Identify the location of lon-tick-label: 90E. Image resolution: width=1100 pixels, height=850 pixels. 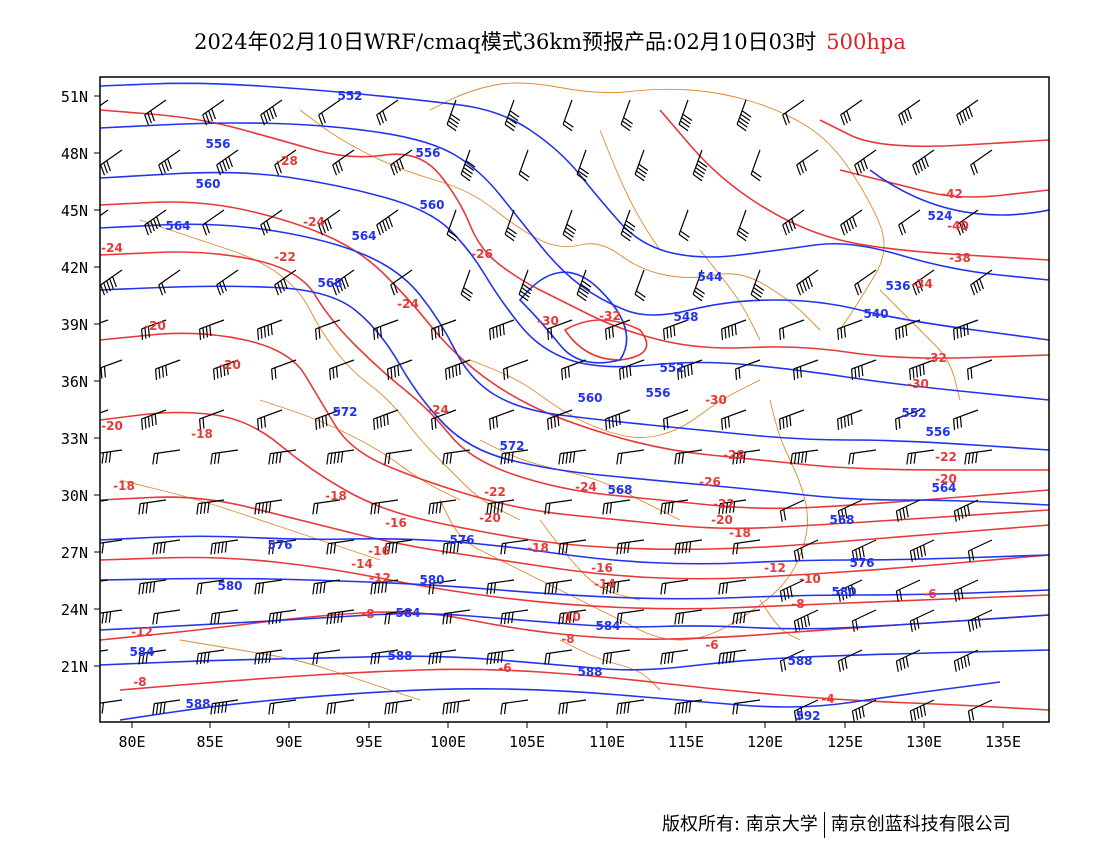
(288, 742).